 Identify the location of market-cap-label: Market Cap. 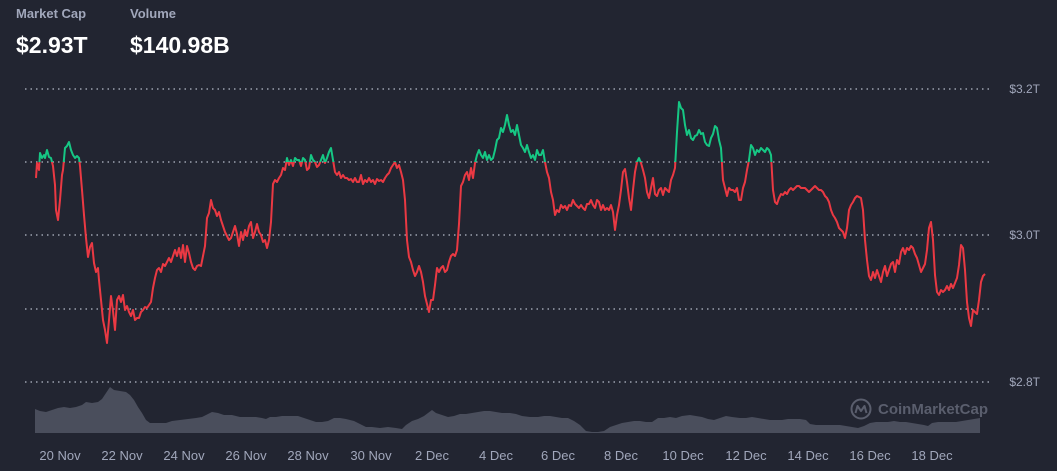
(51, 13).